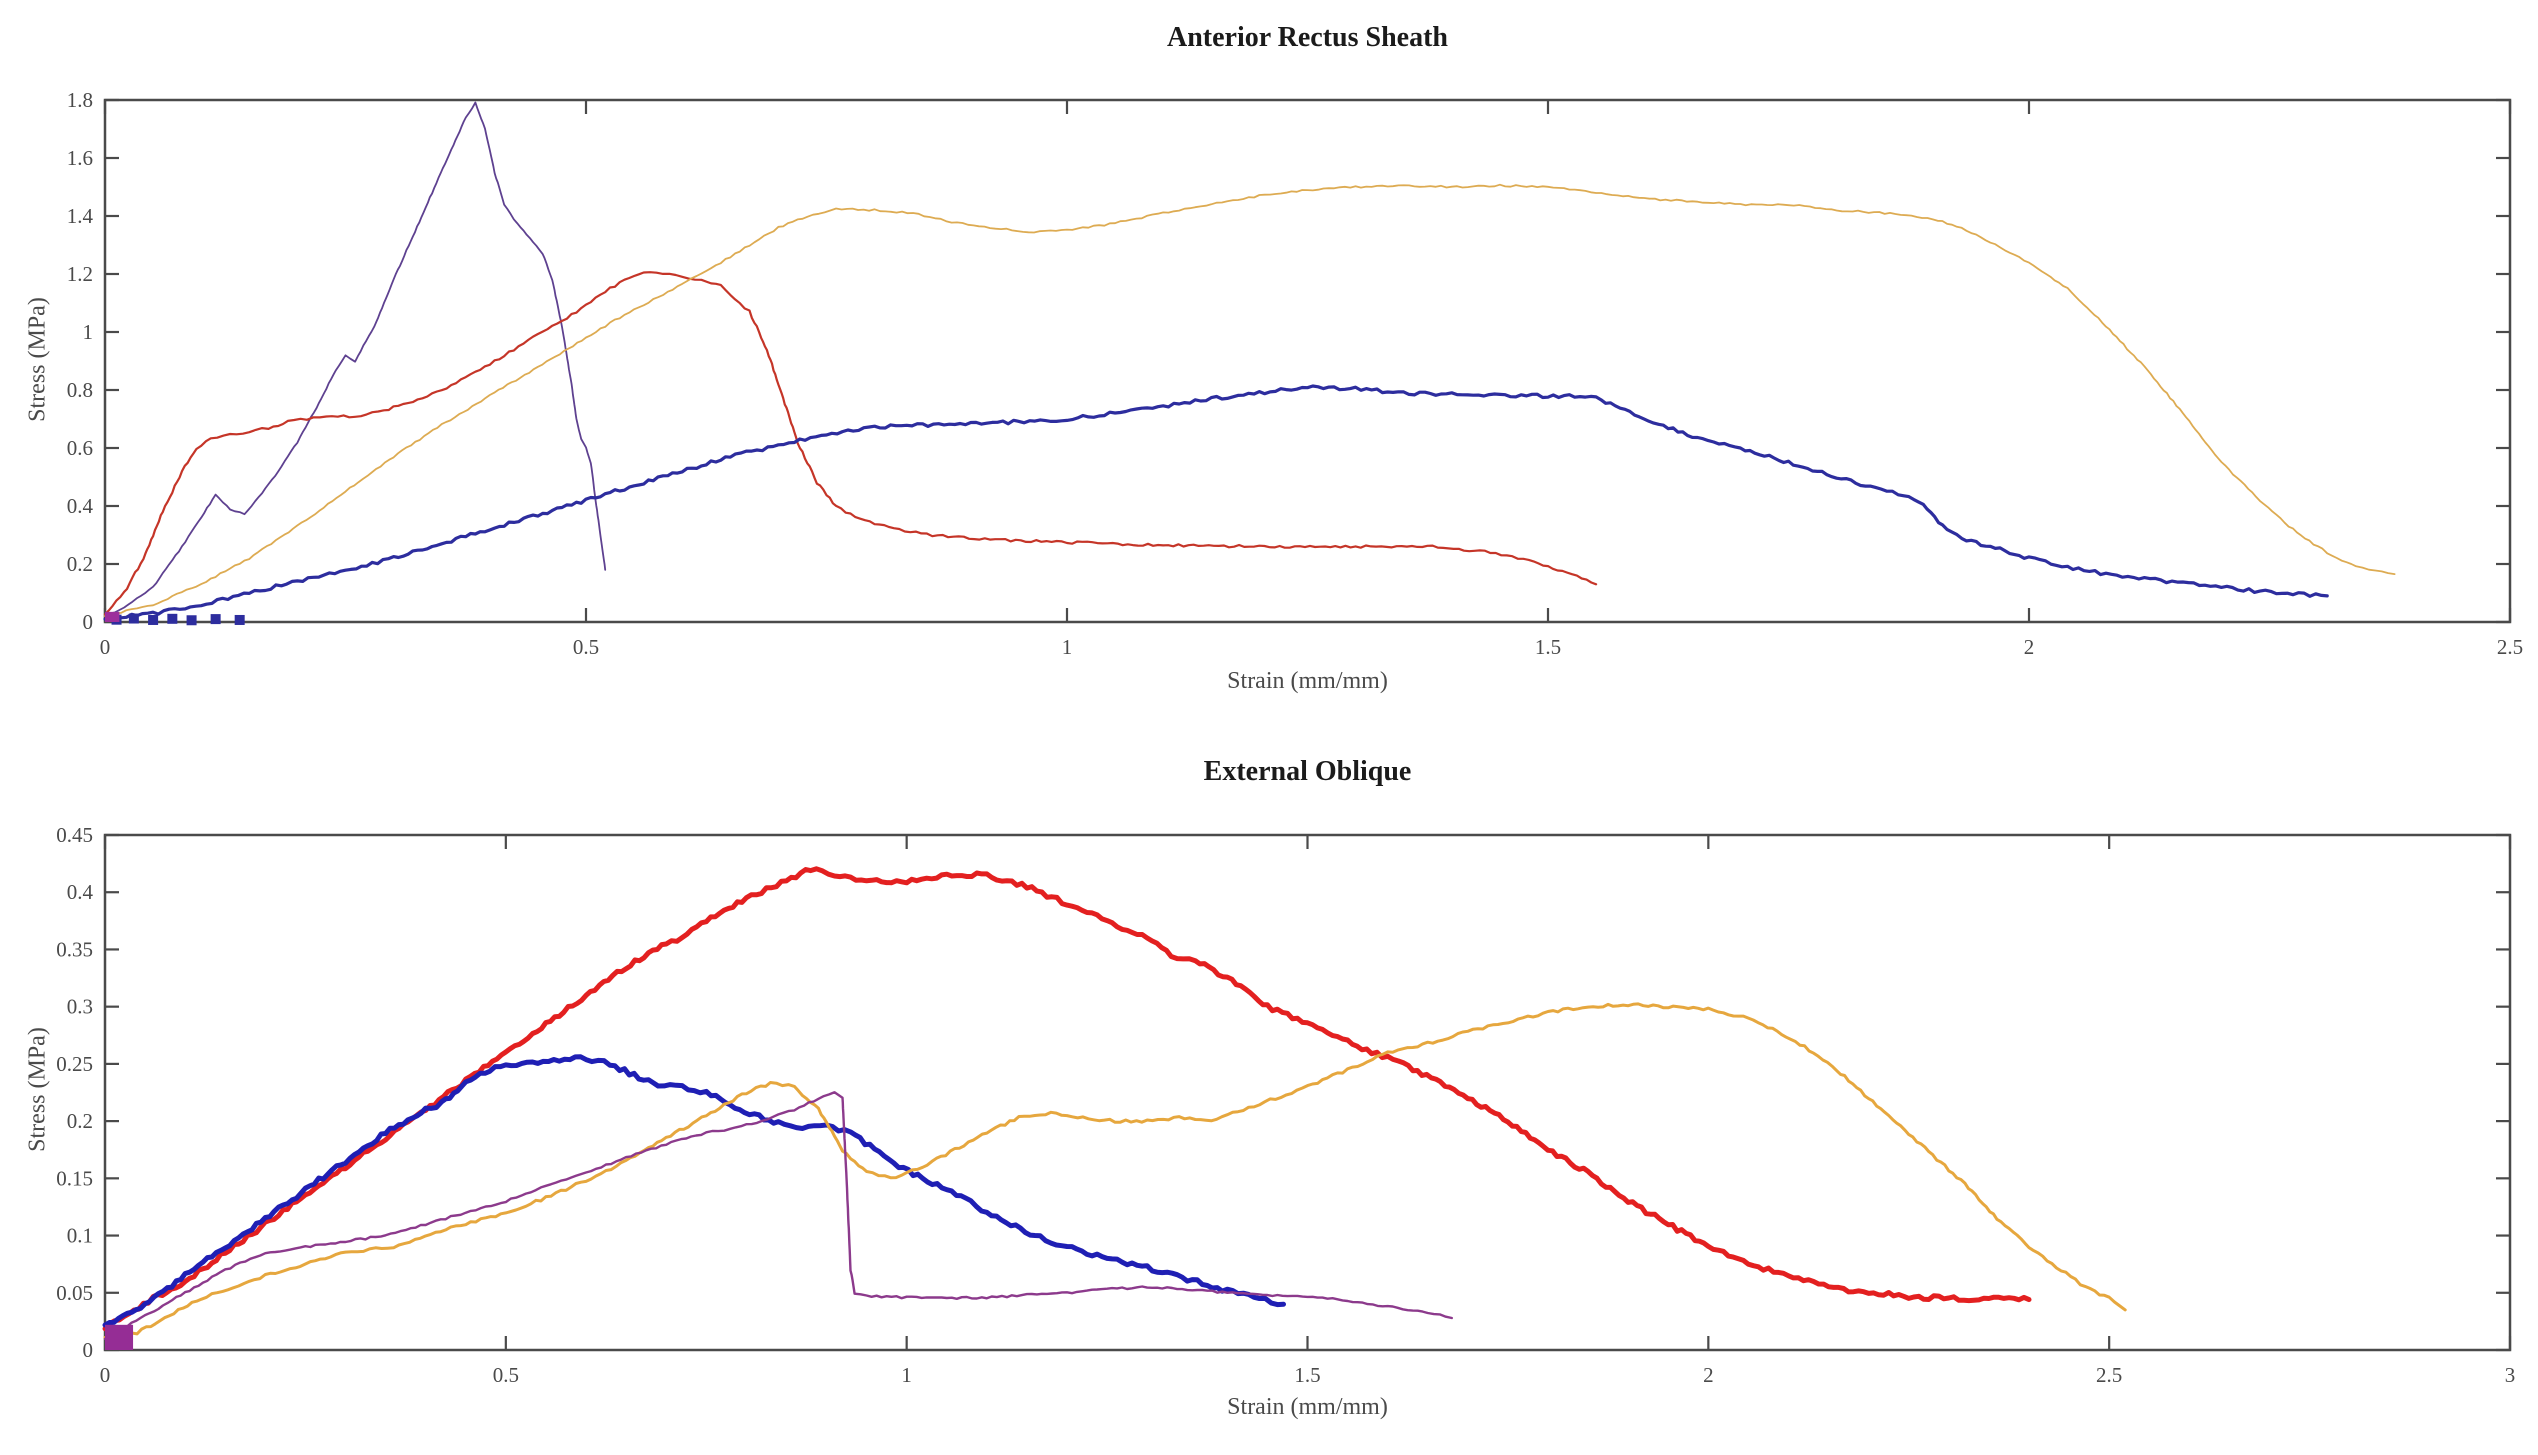 The width and height of the screenshot is (2538, 1455). Describe the element at coordinates (80, 158) in the screenshot. I see `svg-text: 1.6` at that location.